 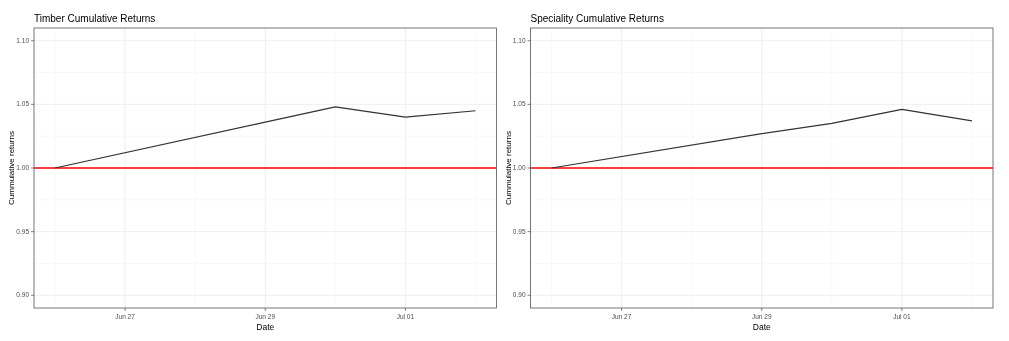 I want to click on chart-title: Speciality Cumulative Returns, so click(x=597, y=18).